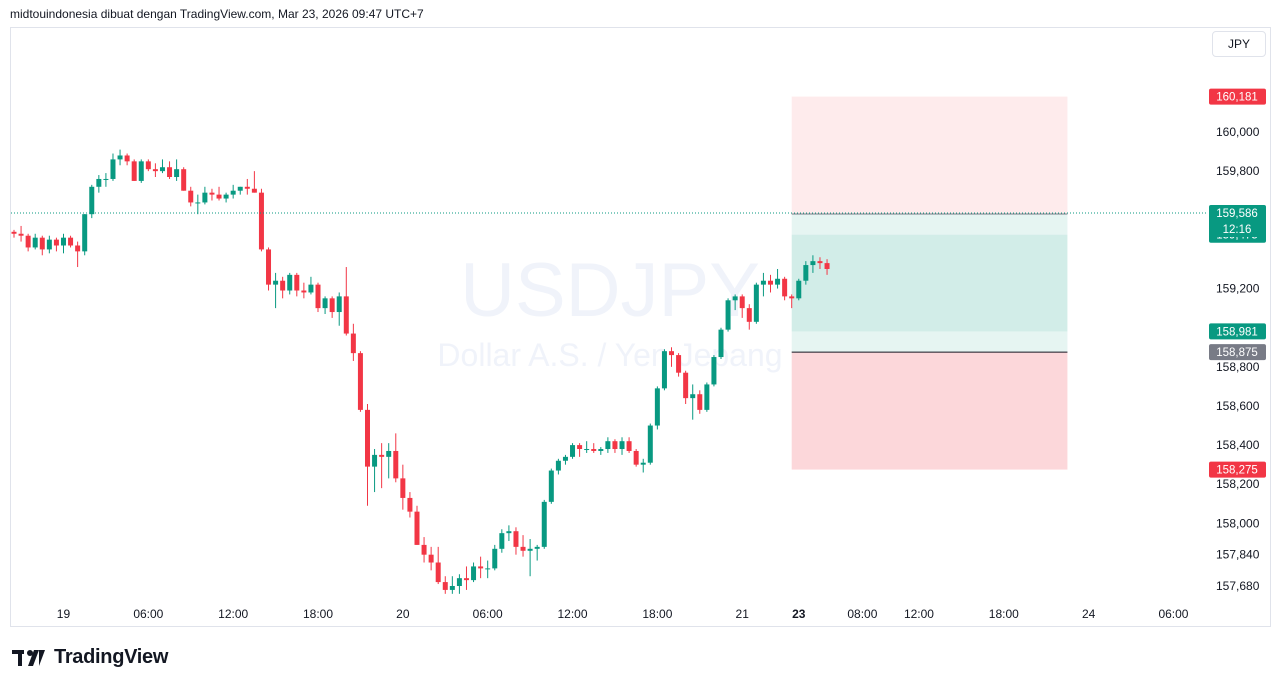 This screenshot has width=1281, height=688. I want to click on price-tick-label: 158,400, so click(1238, 445).